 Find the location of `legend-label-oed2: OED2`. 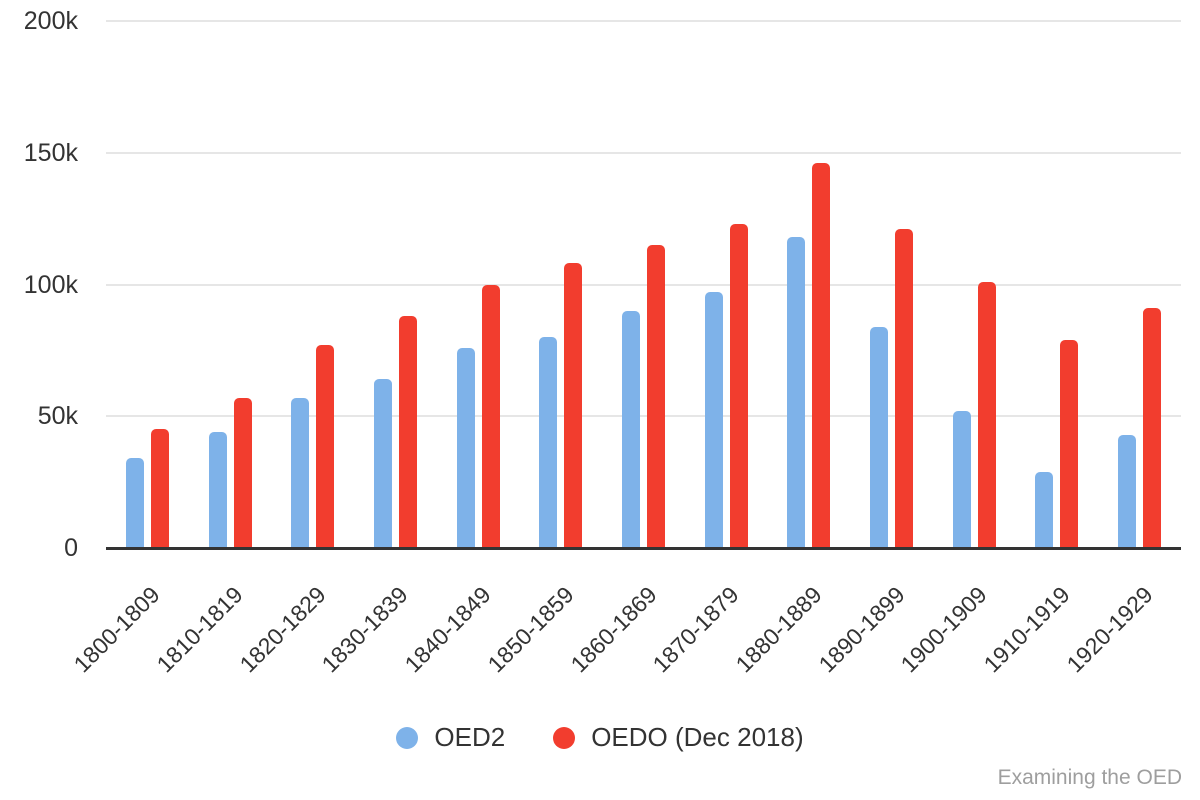

legend-label-oed2: OED2 is located at coordinates (470, 737).